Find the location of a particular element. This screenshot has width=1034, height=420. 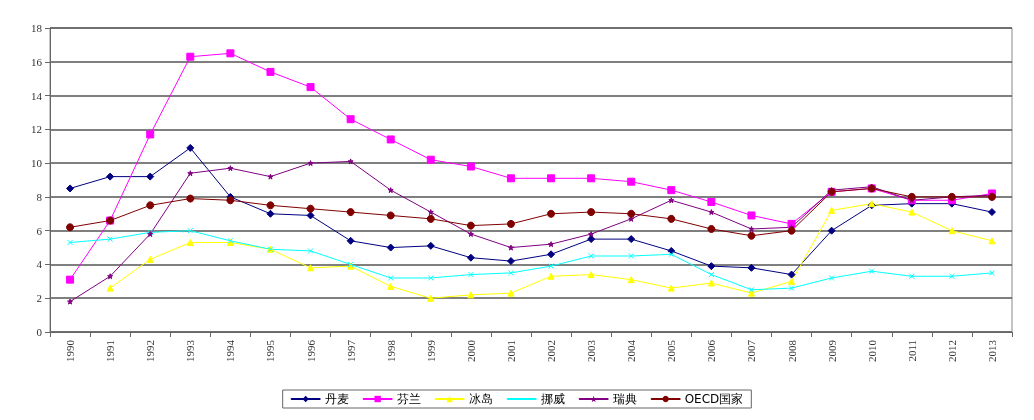

x-tick-label: 2010 is located at coordinates (871, 350).